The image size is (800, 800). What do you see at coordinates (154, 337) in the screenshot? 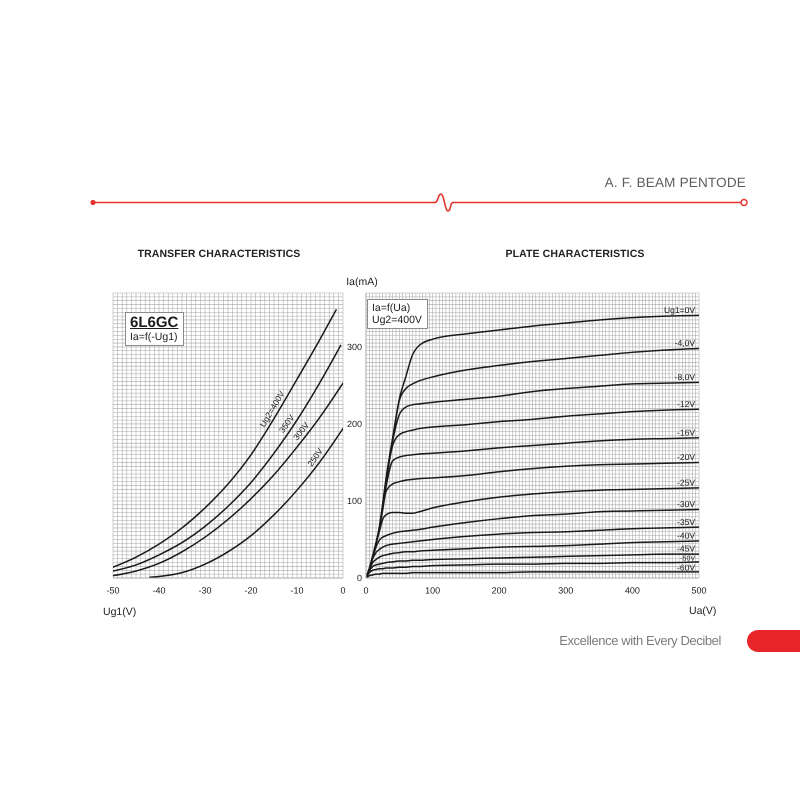
I see `annotation: Ia=f(-Ug1)` at bounding box center [154, 337].